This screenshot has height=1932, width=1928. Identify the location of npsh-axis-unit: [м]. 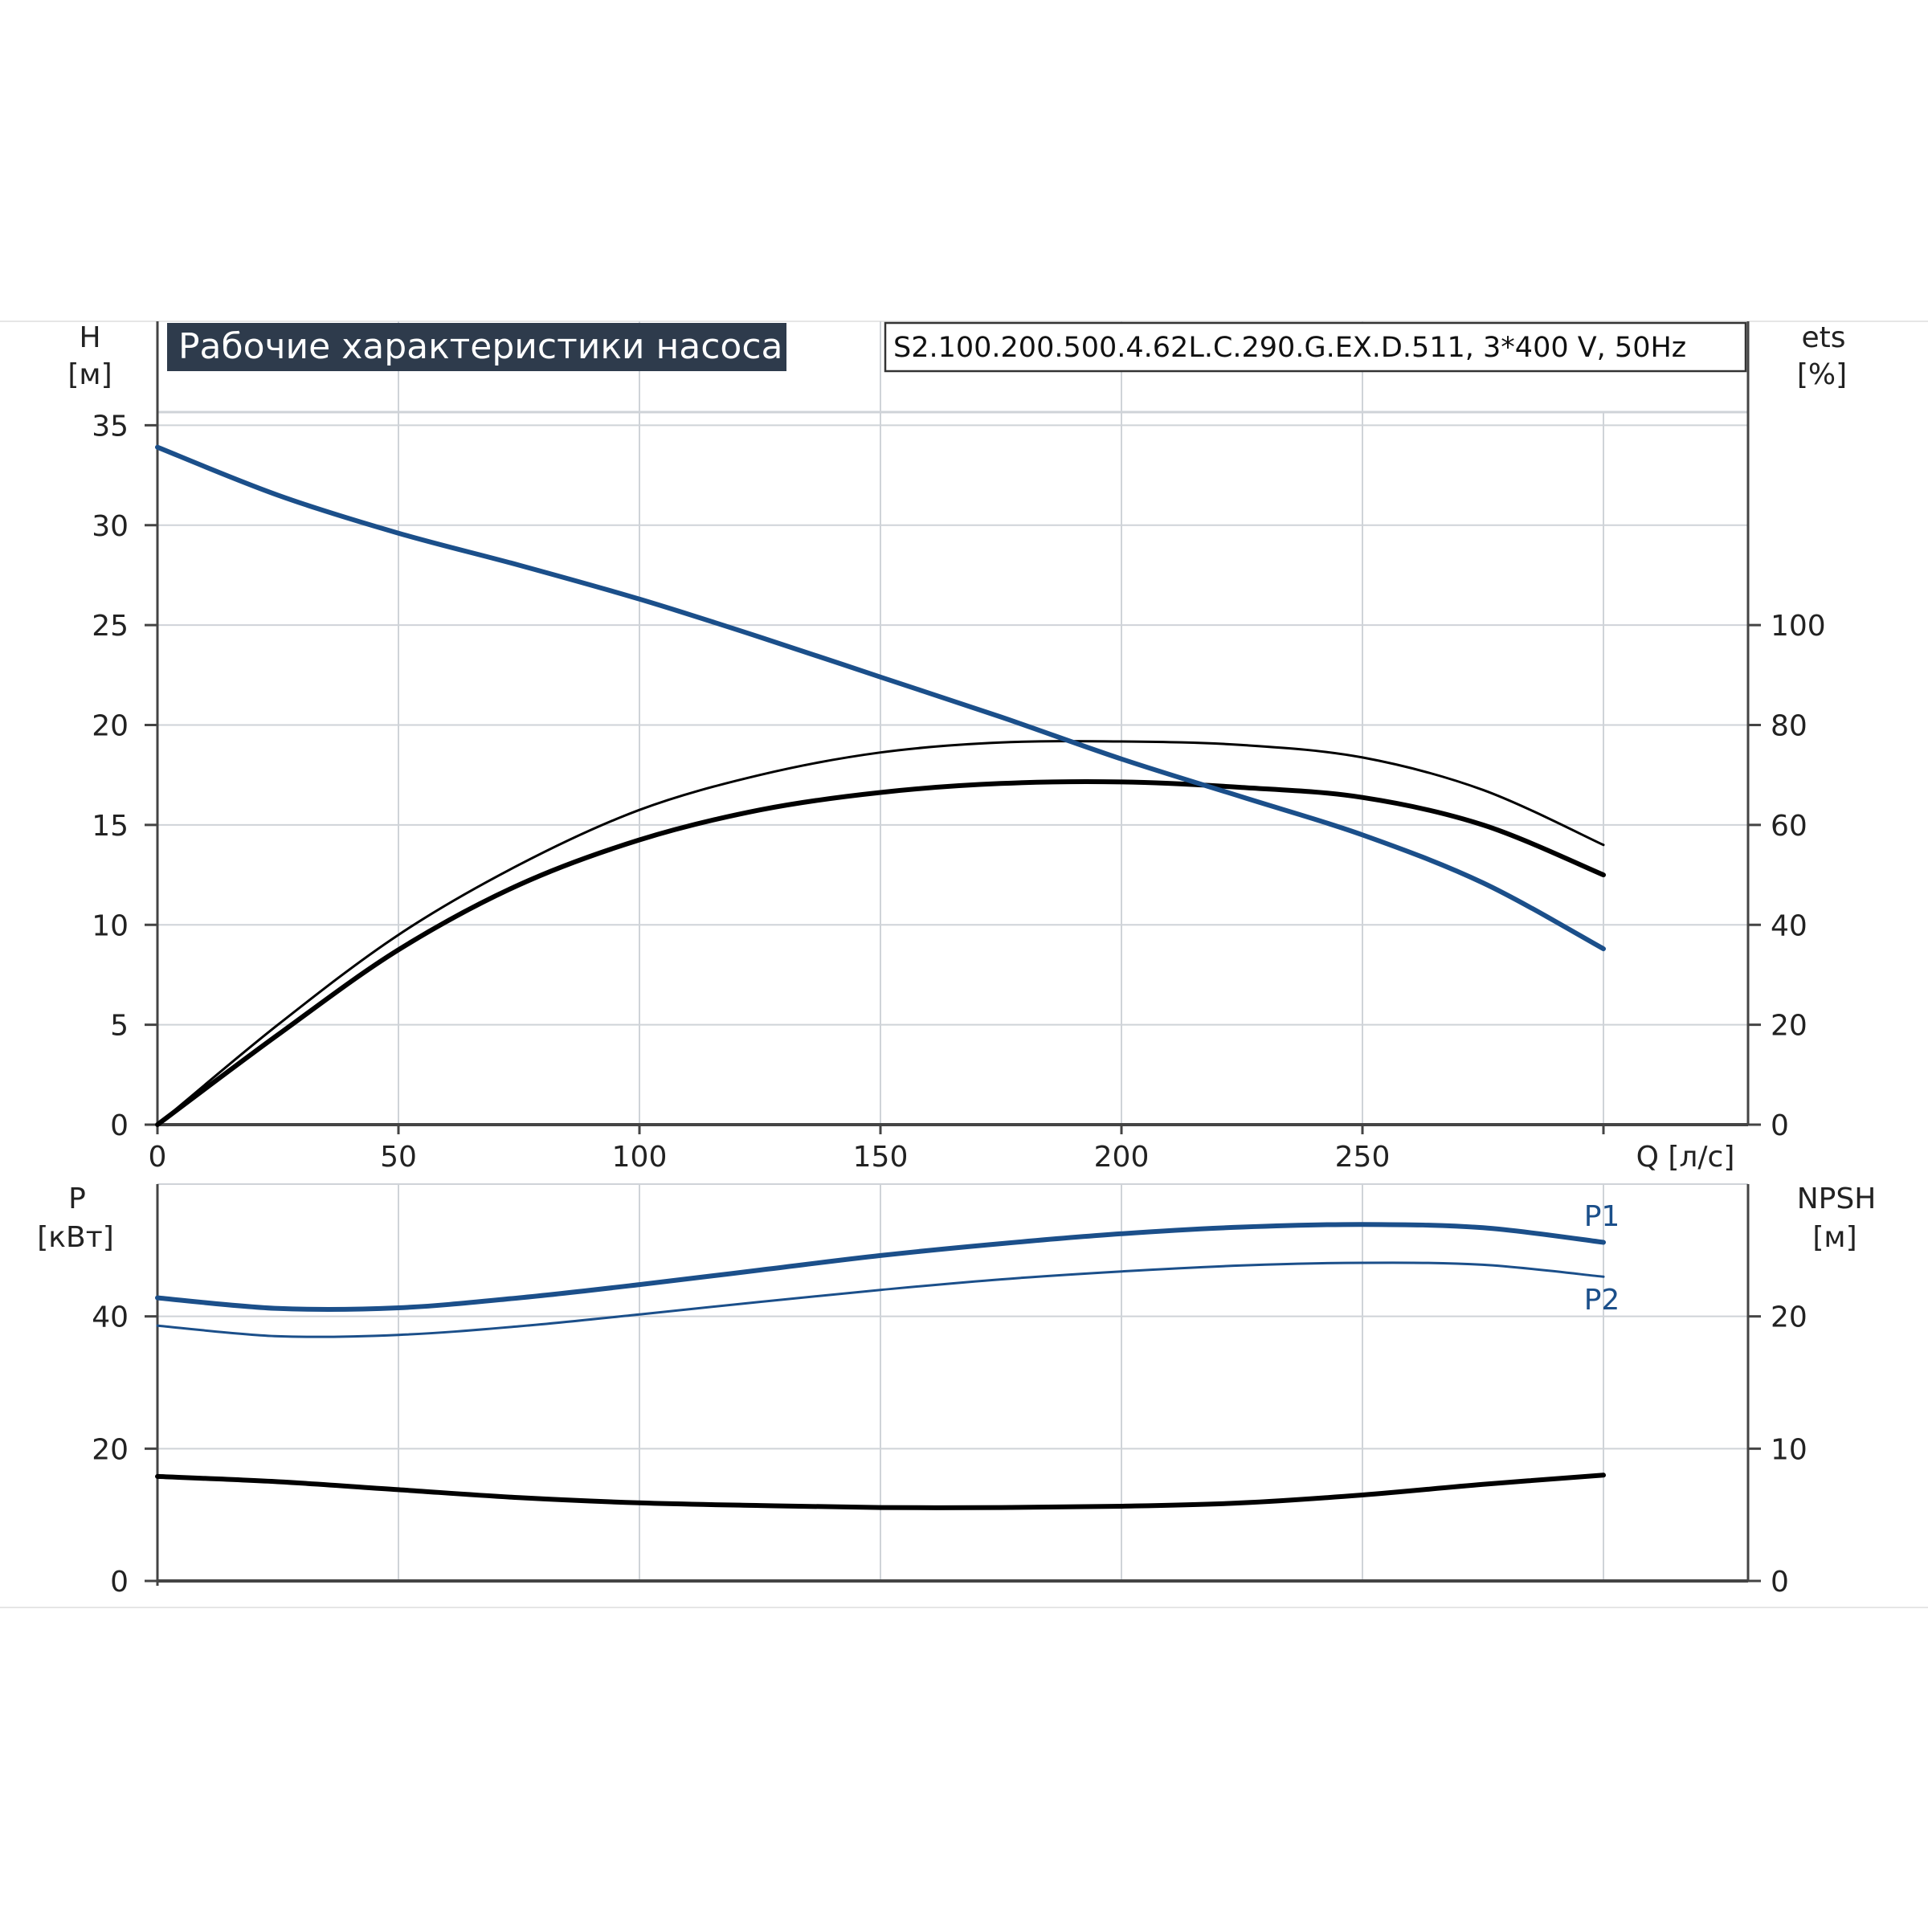
(1835, 1238).